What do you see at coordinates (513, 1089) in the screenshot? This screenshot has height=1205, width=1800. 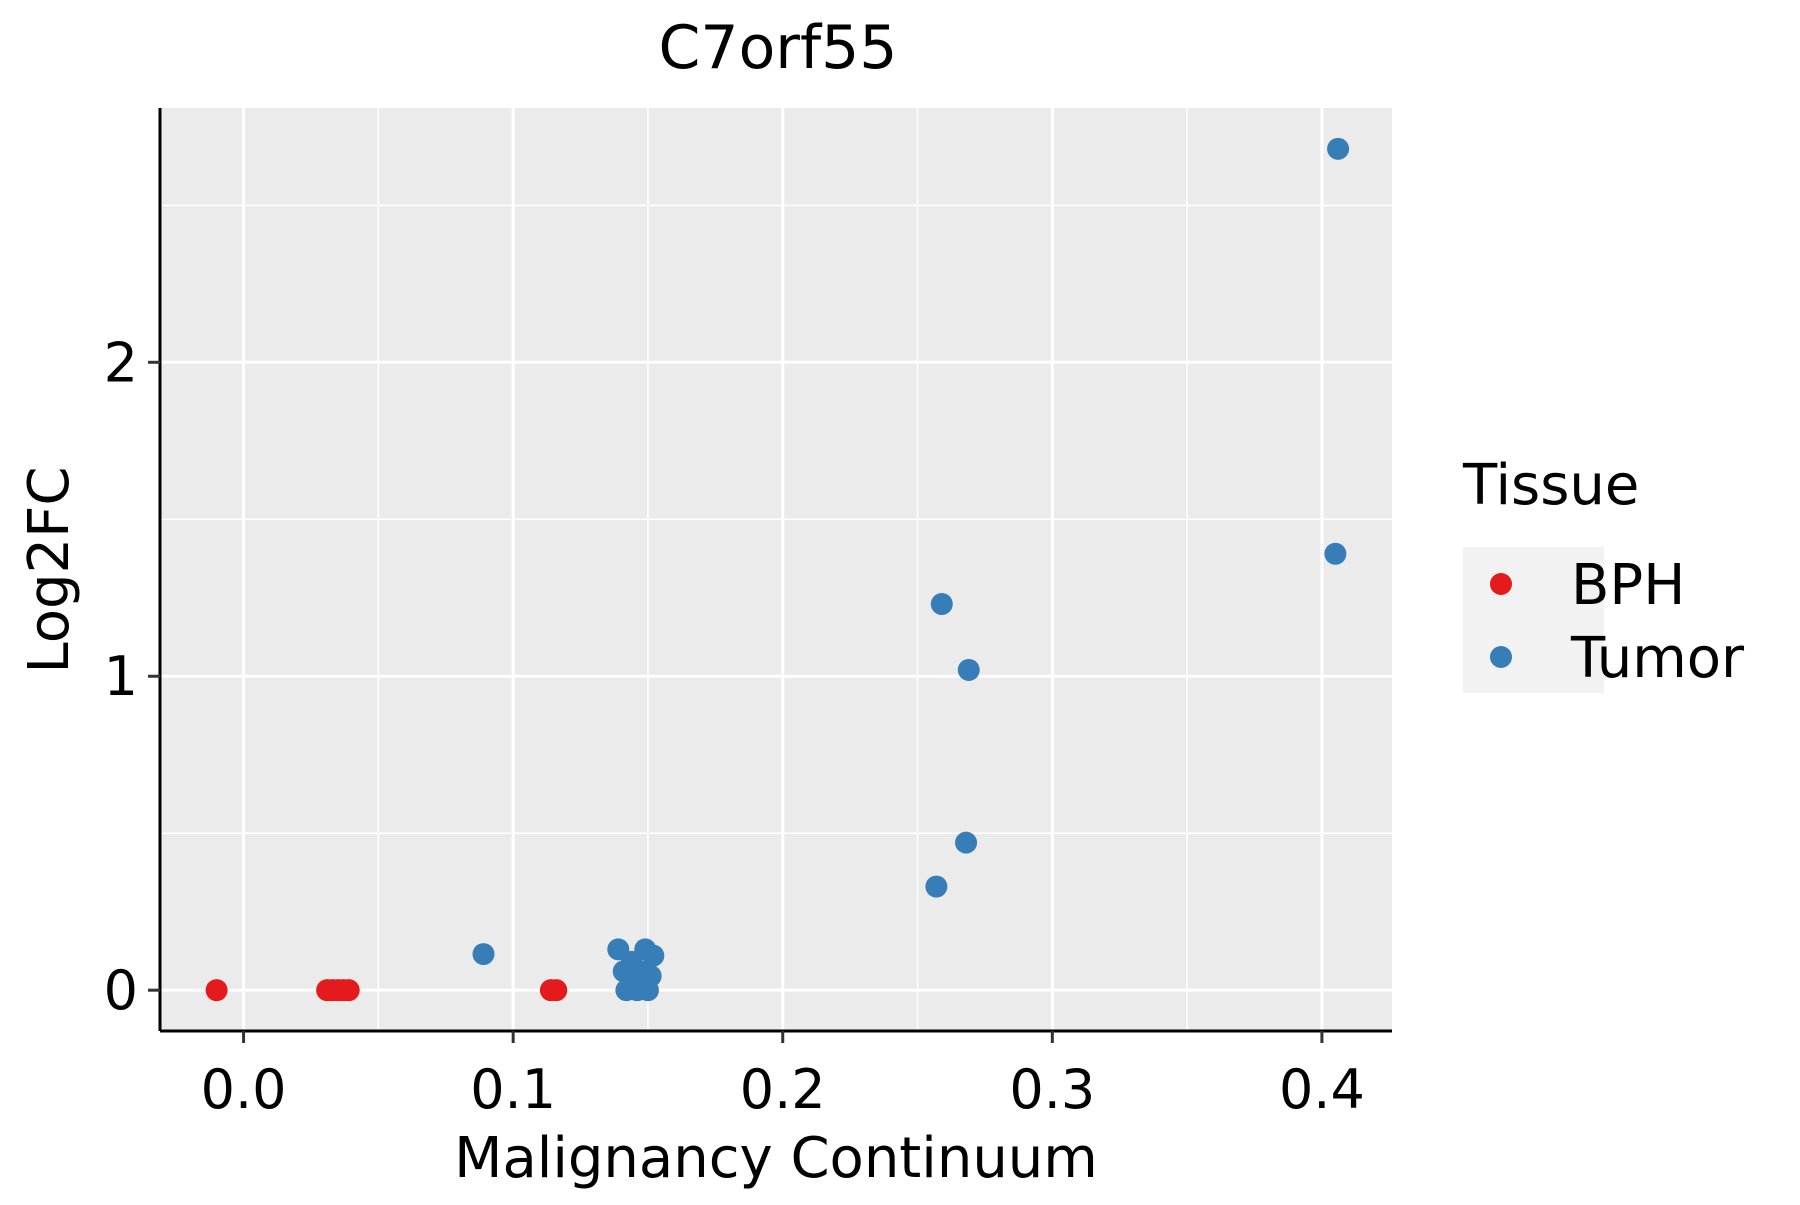 I see `x-tick-label: 0.1` at bounding box center [513, 1089].